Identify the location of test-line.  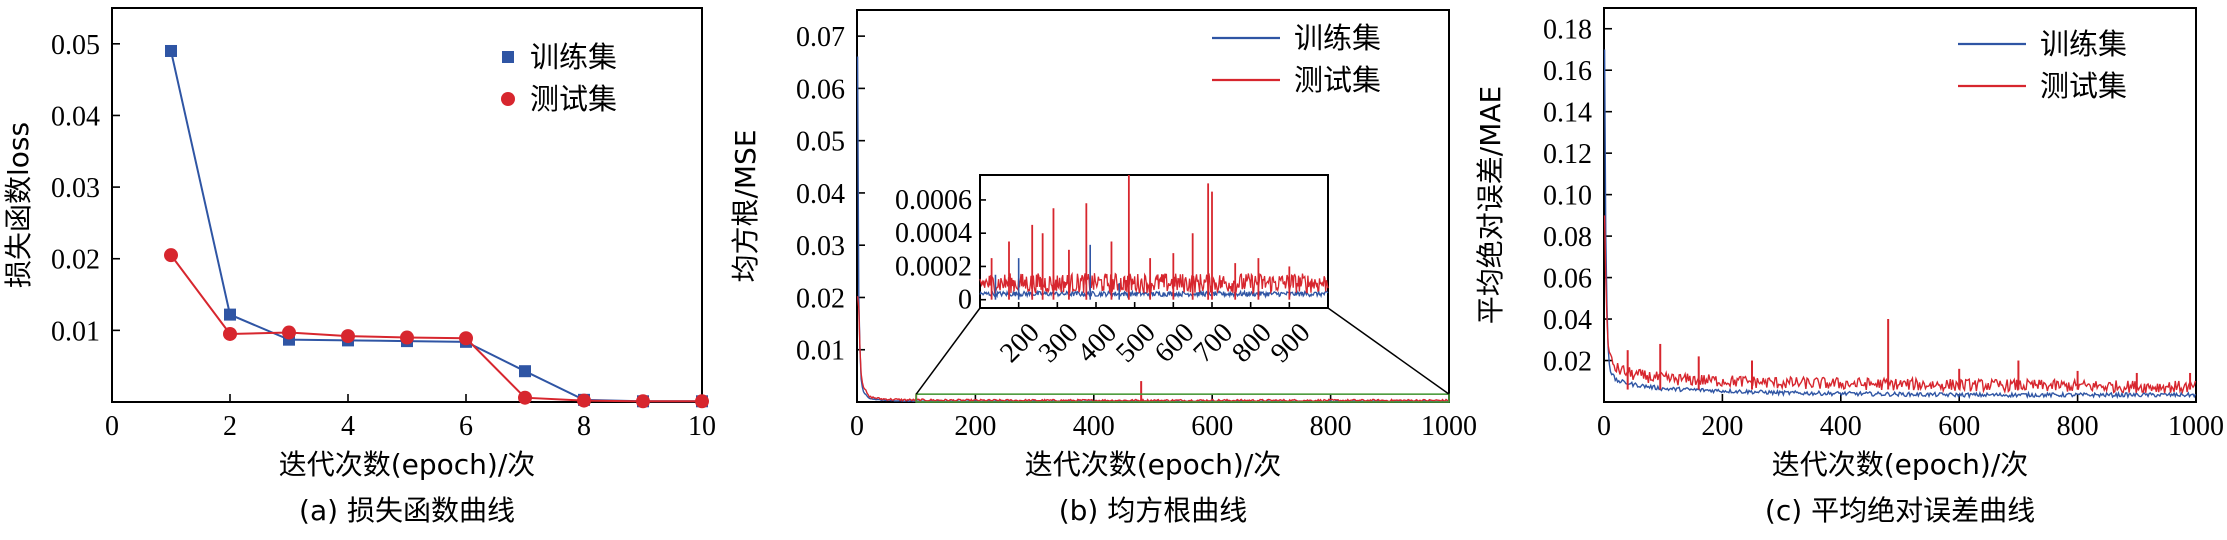
(436, 328).